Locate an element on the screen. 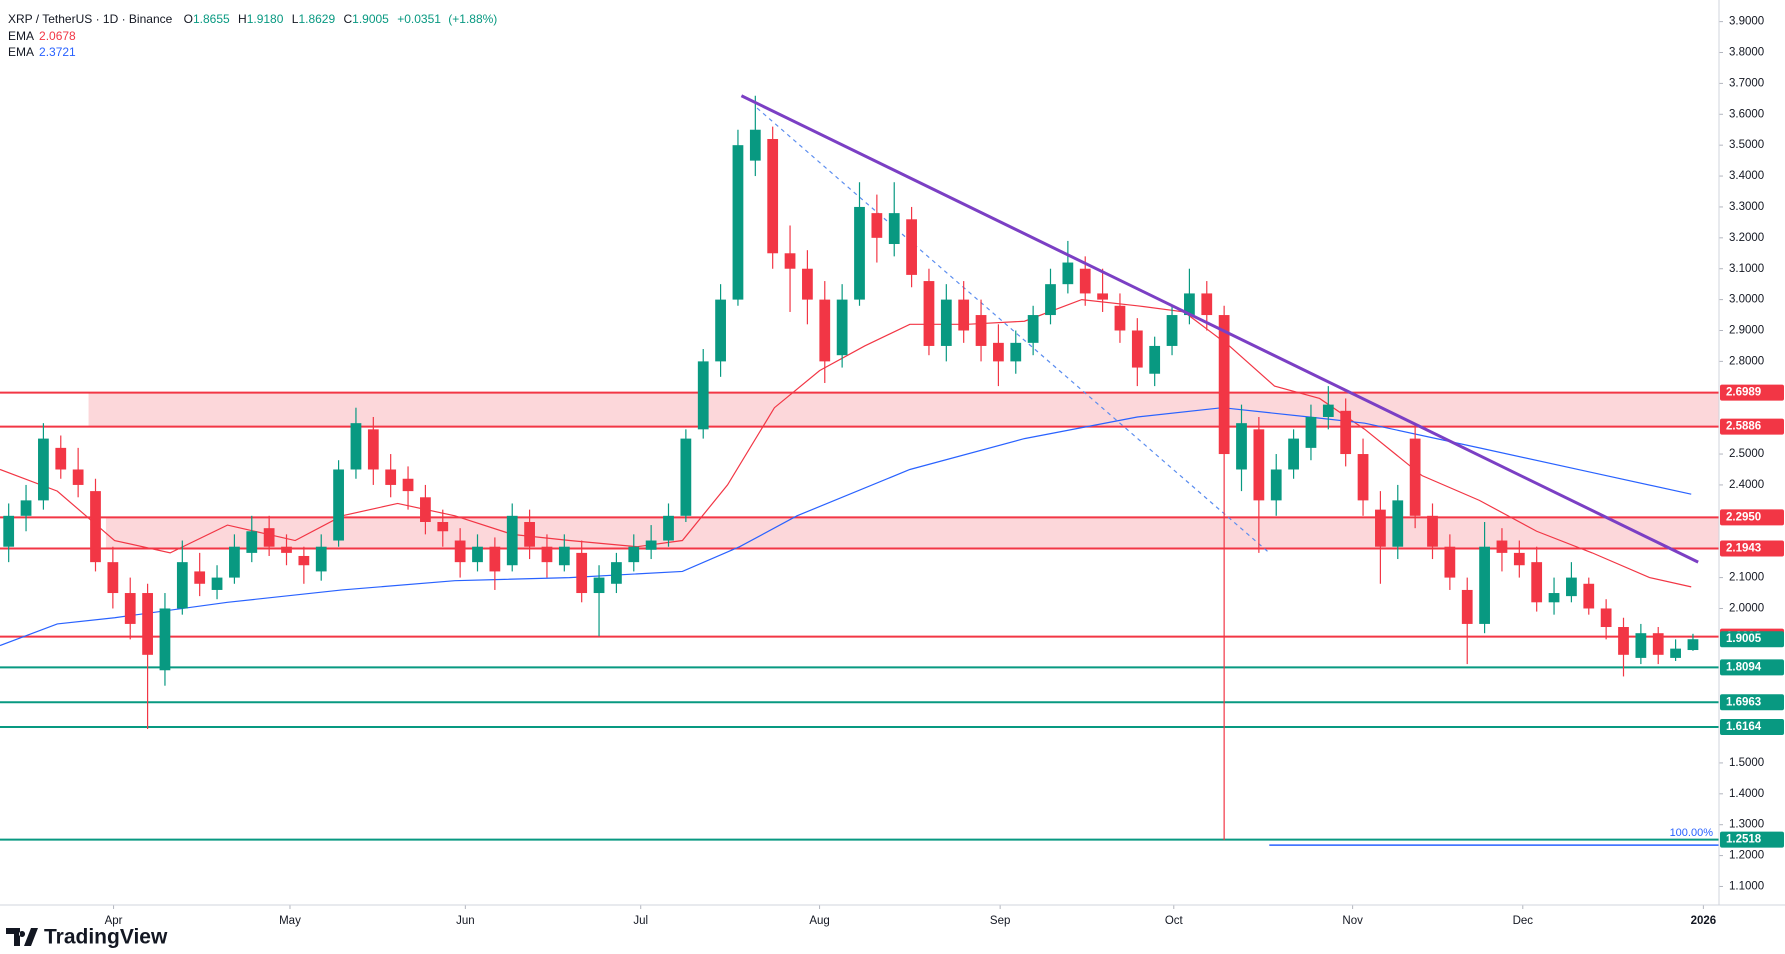 The height and width of the screenshot is (954, 1785). x-tick-label: Jun is located at coordinates (465, 921).